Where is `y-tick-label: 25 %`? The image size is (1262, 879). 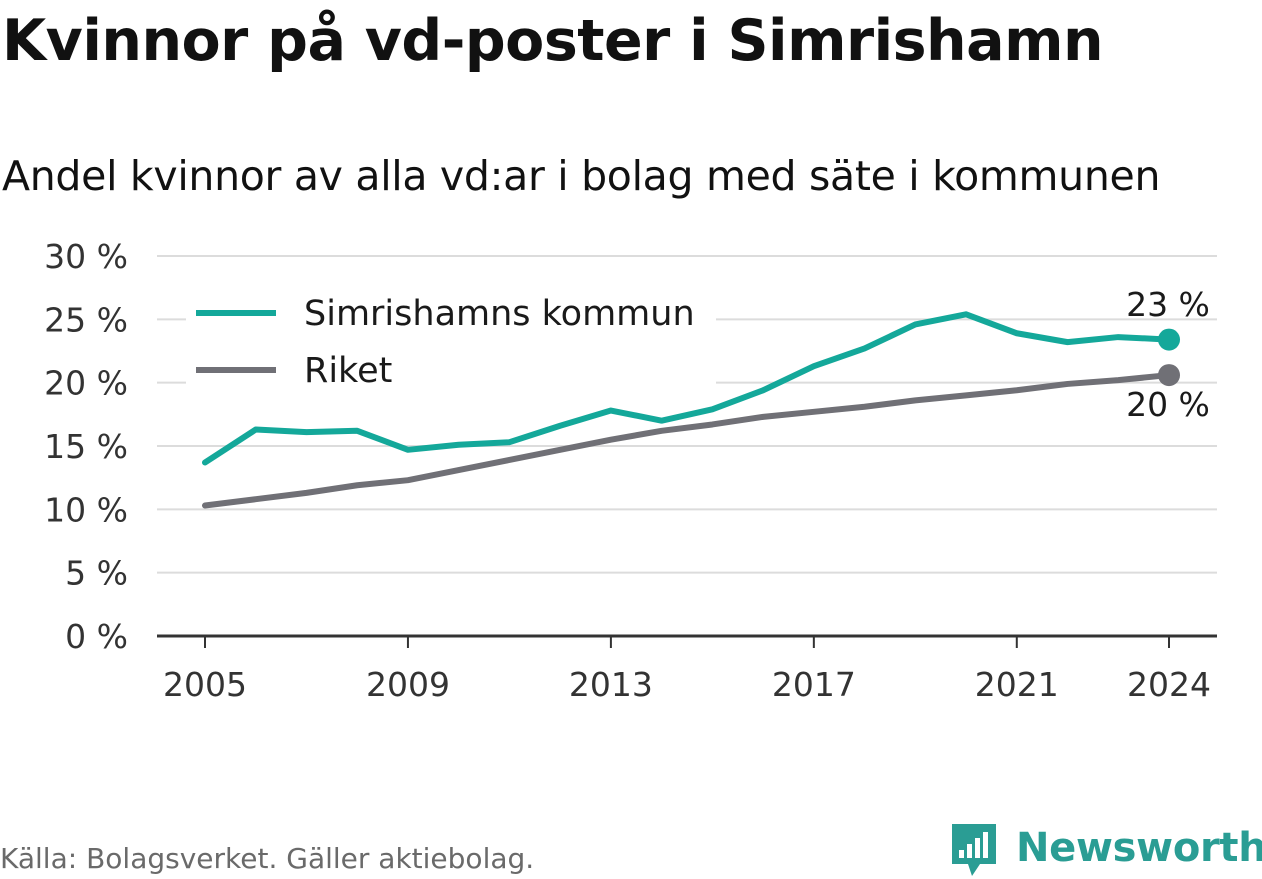
y-tick-label: 25 % is located at coordinates (86, 319).